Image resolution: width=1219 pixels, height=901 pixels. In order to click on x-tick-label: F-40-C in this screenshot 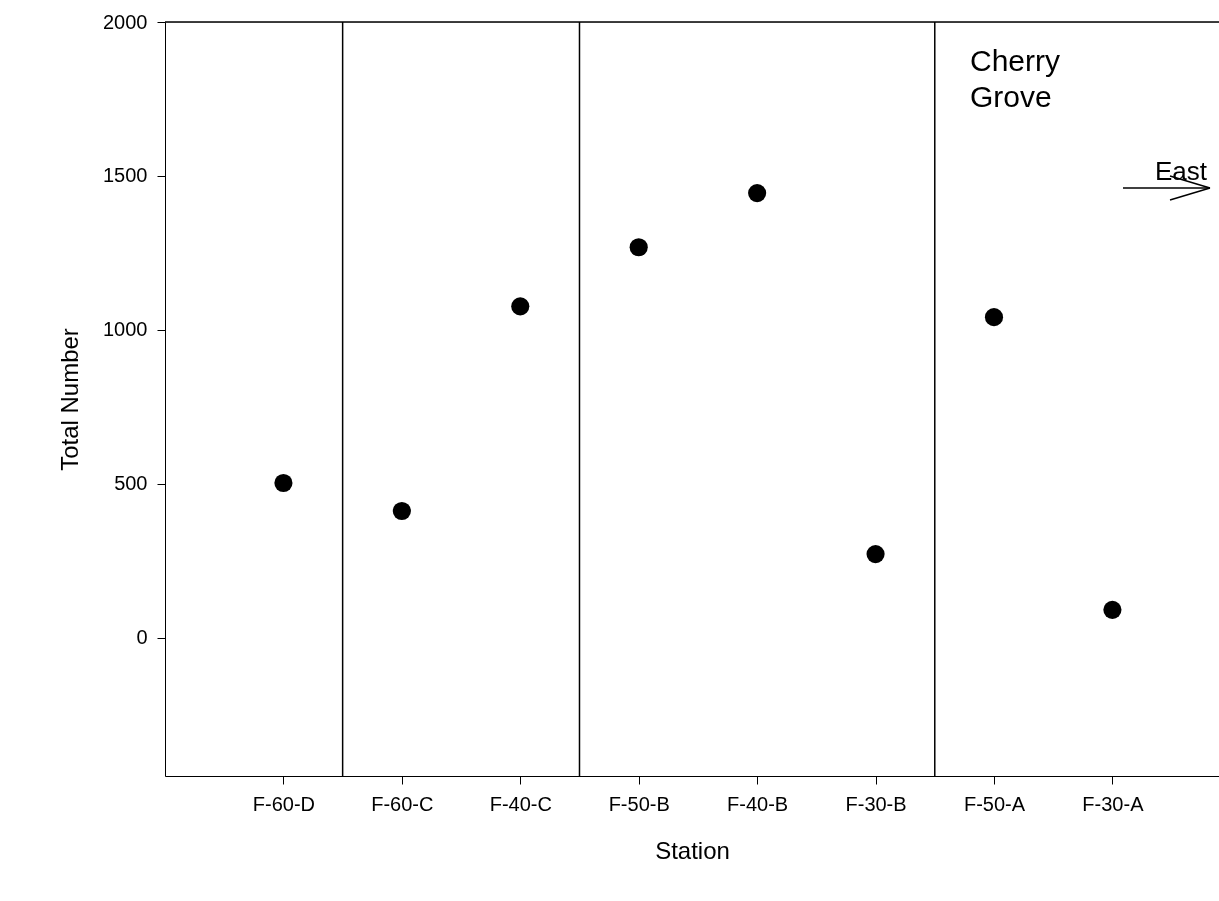, I will do `click(520, 803)`.